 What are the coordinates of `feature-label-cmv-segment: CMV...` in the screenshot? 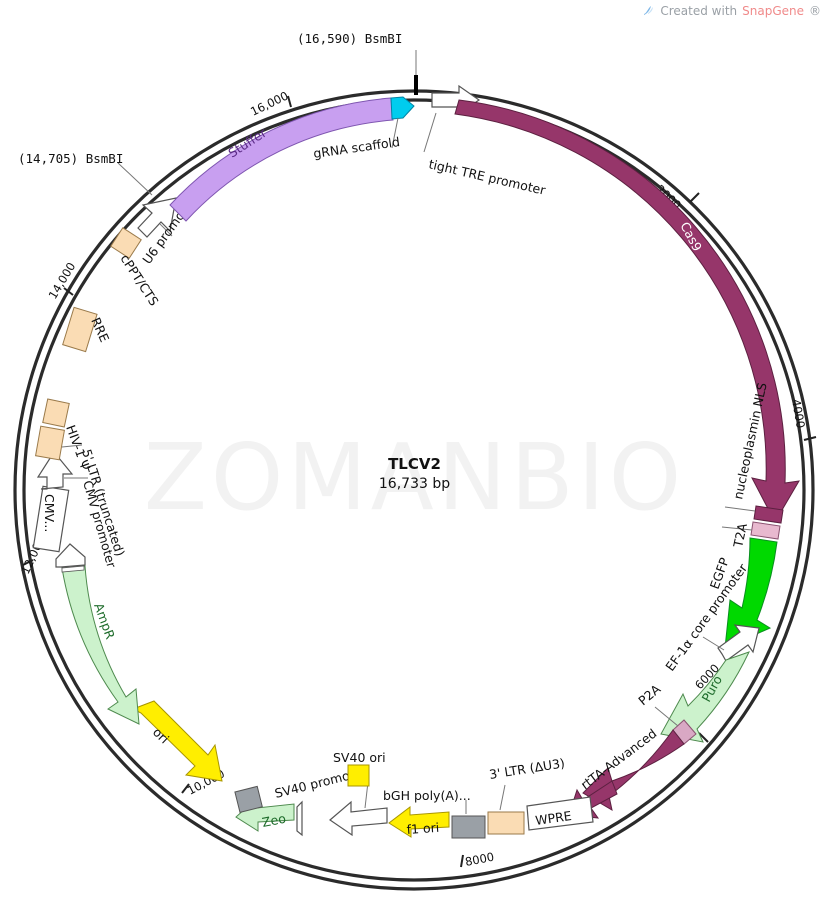 It's located at (49, 513).